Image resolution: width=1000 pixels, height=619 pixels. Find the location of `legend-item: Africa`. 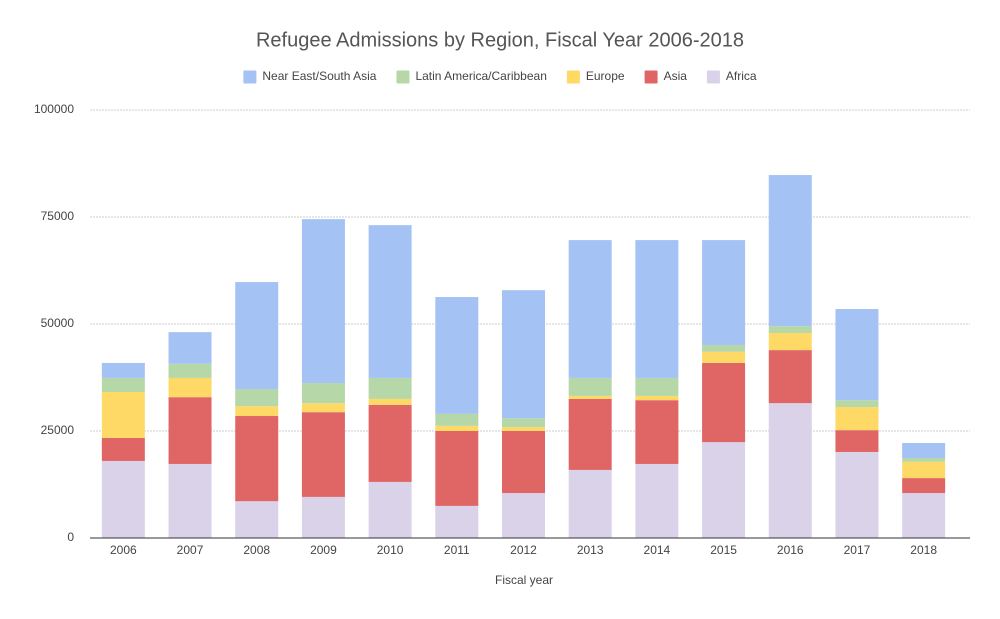

legend-item: Africa is located at coordinates (731, 76).